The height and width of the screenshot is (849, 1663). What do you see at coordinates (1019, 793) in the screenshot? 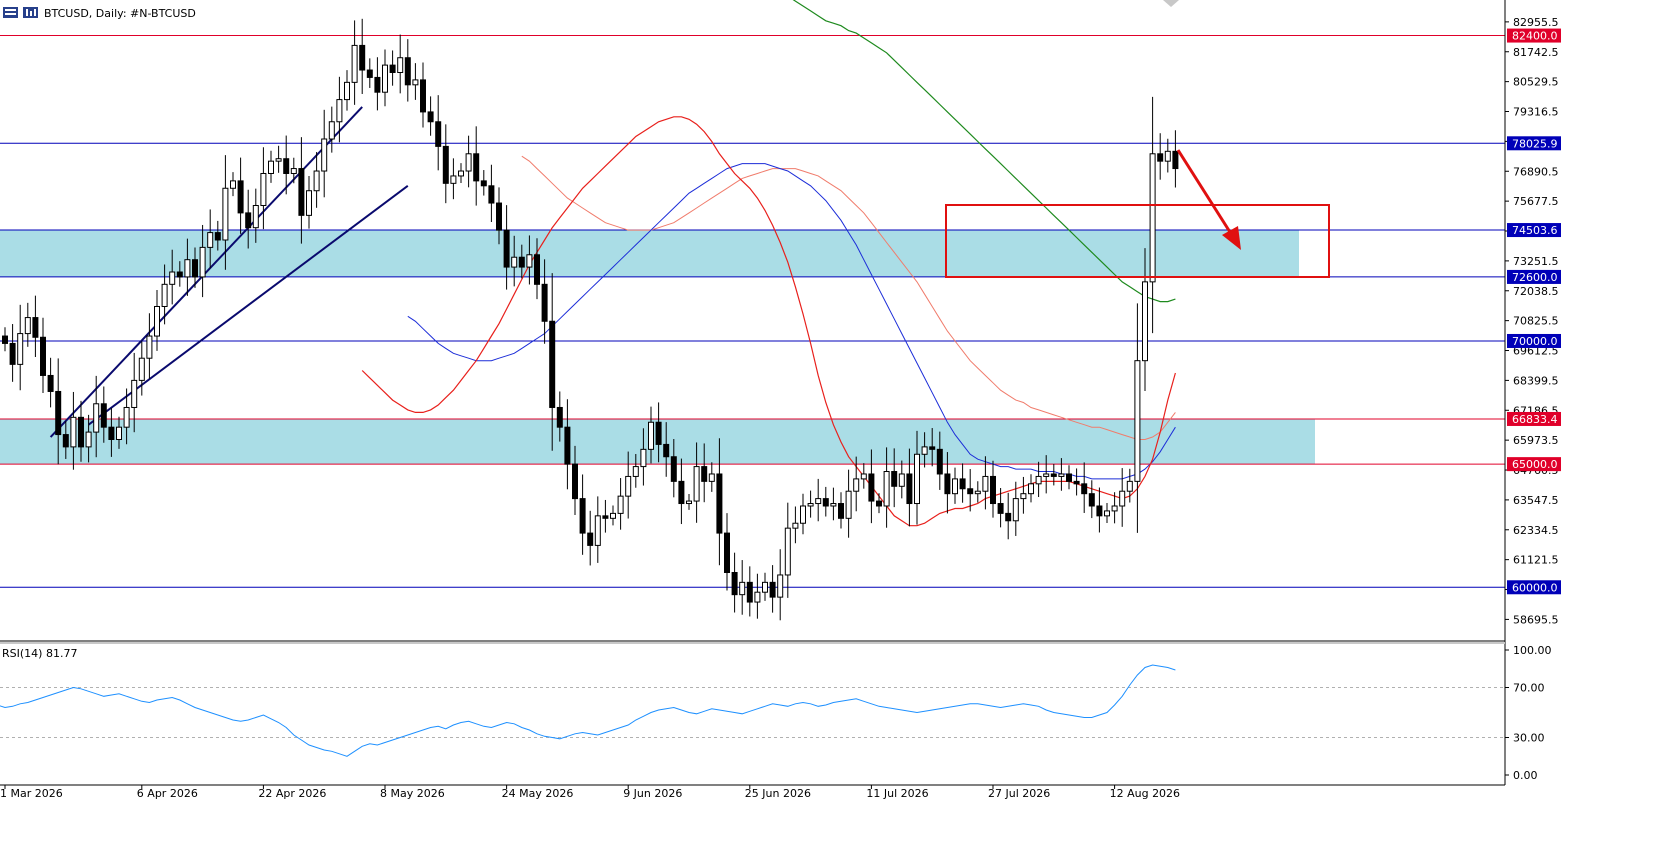
I see `time-tick-label: 27 Jul 2026` at bounding box center [1019, 793].